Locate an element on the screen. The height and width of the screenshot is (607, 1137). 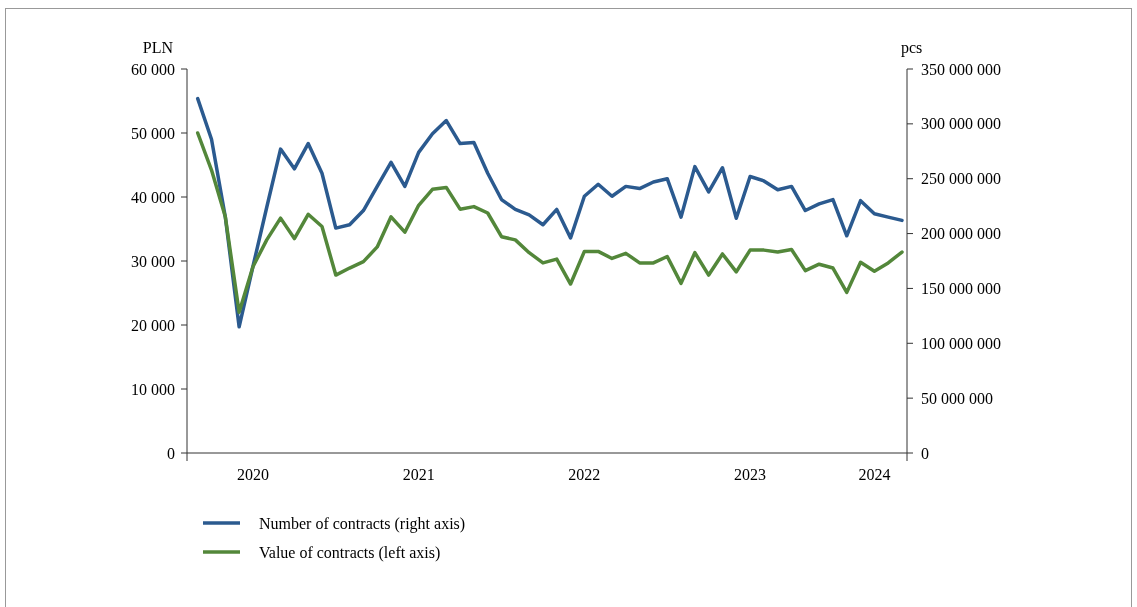
y2-tick-label: 0 is located at coordinates (925, 453).